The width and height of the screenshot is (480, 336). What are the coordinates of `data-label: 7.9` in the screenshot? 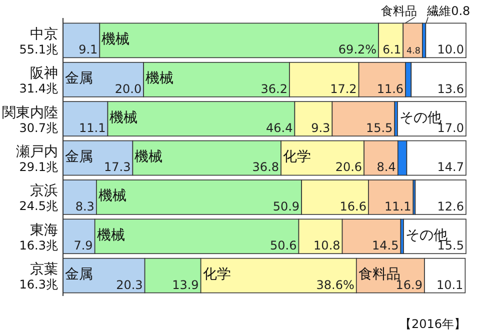 It's located at (83, 245).